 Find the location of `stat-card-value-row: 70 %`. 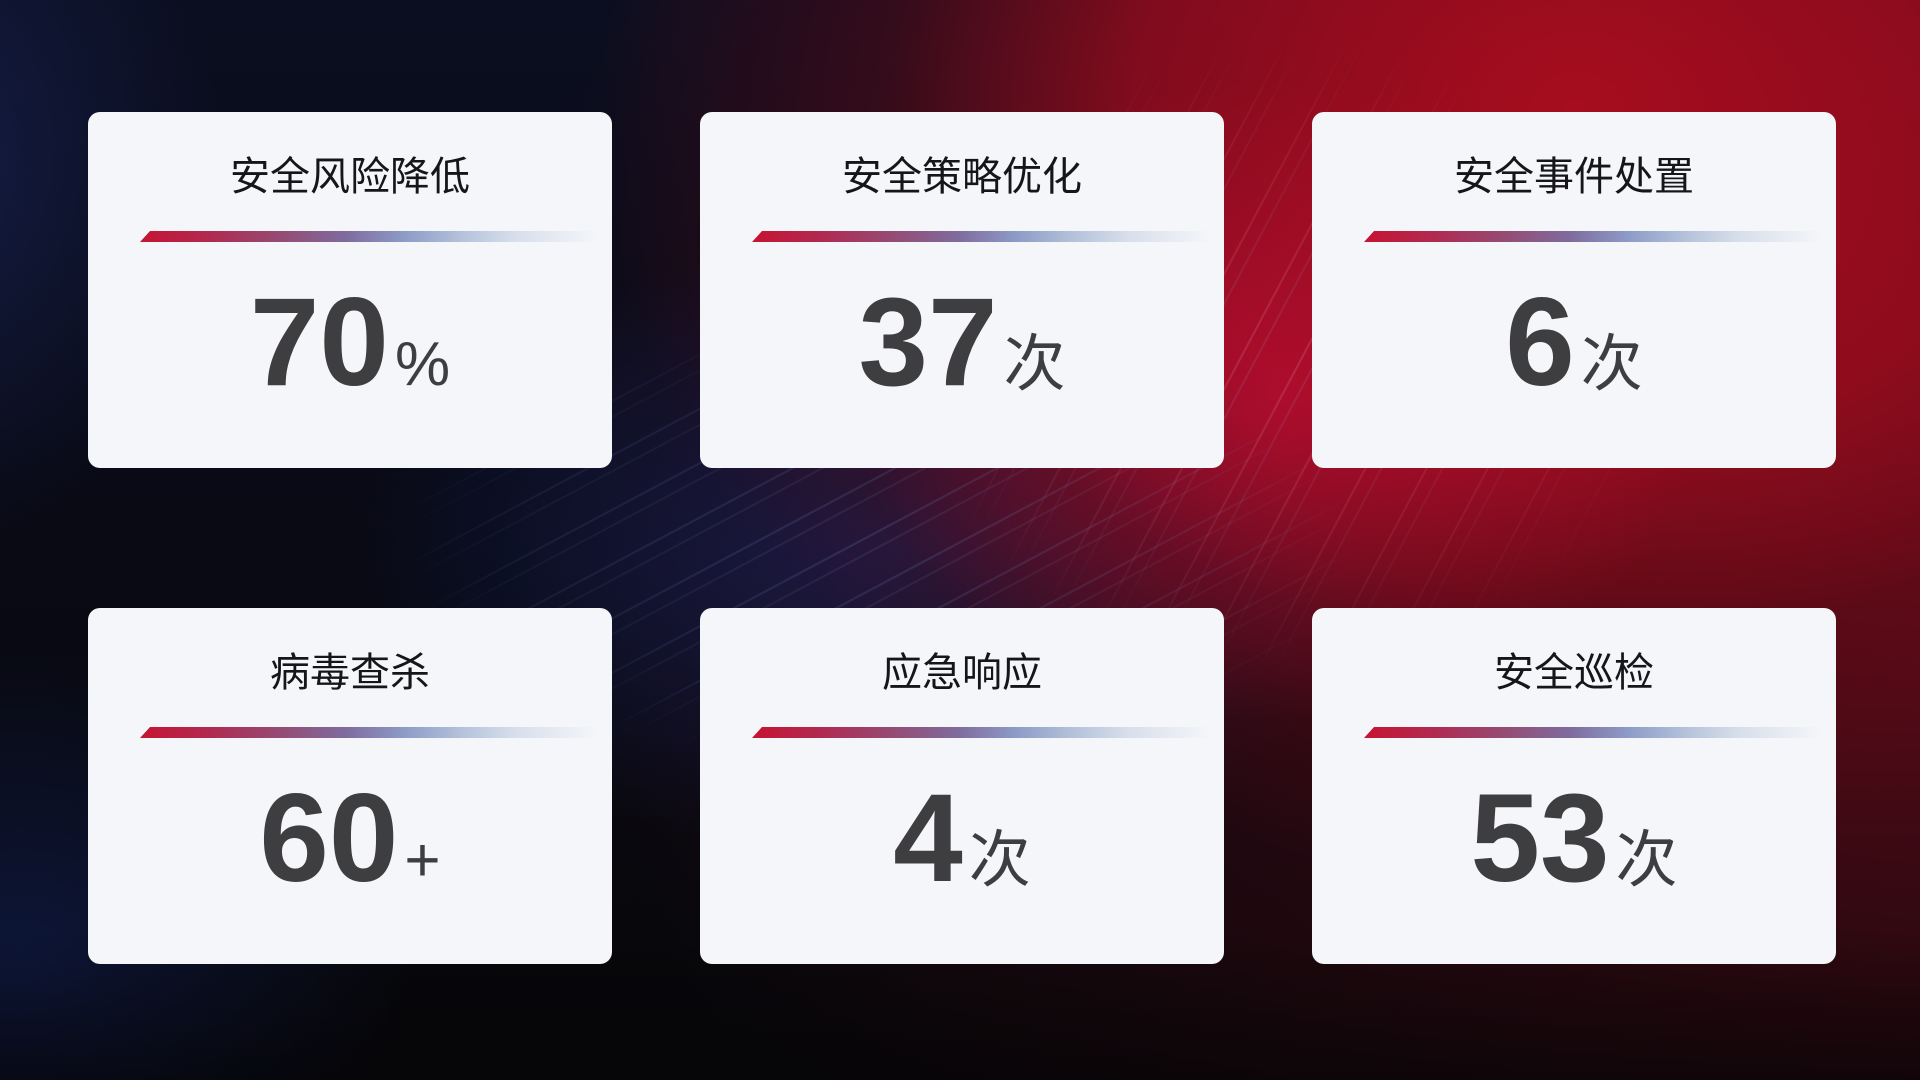

stat-card-value-row: 70 % is located at coordinates (350, 342).